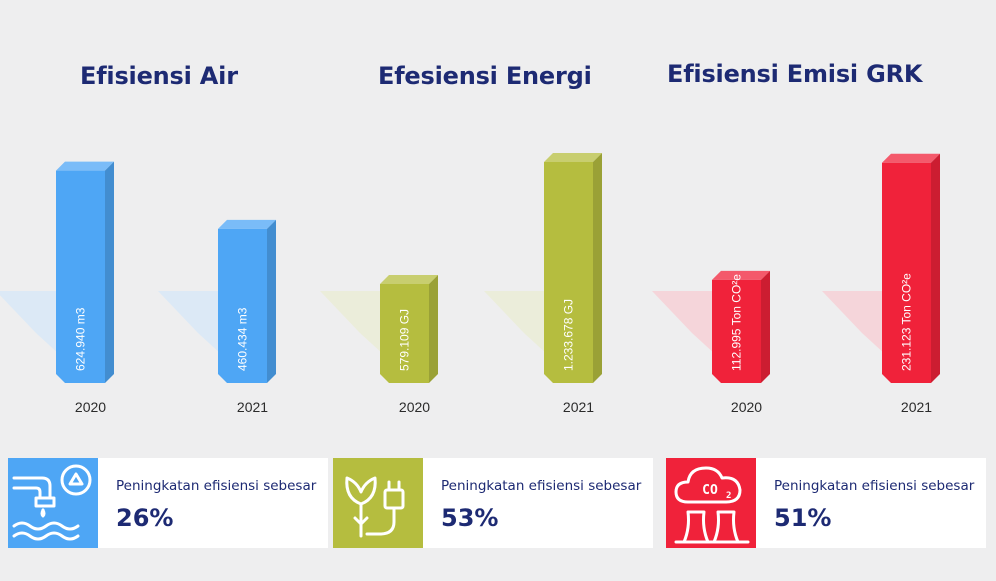  What do you see at coordinates (795, 74) in the screenshot?
I see `chart-title-emisi: Efisiensi Emisi GRK` at bounding box center [795, 74].